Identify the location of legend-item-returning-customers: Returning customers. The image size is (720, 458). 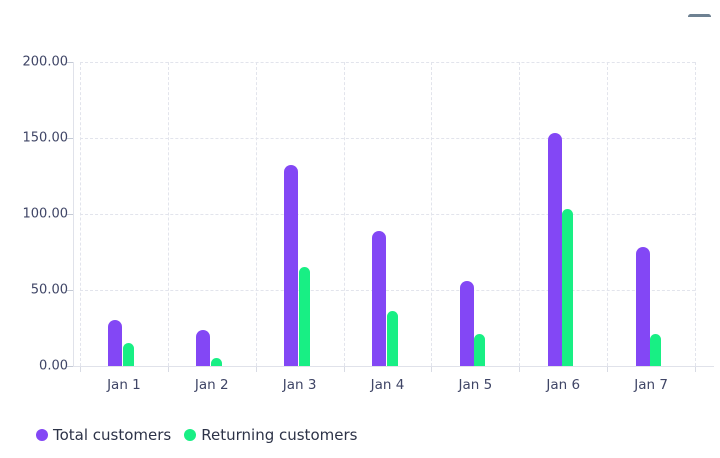
(270, 435).